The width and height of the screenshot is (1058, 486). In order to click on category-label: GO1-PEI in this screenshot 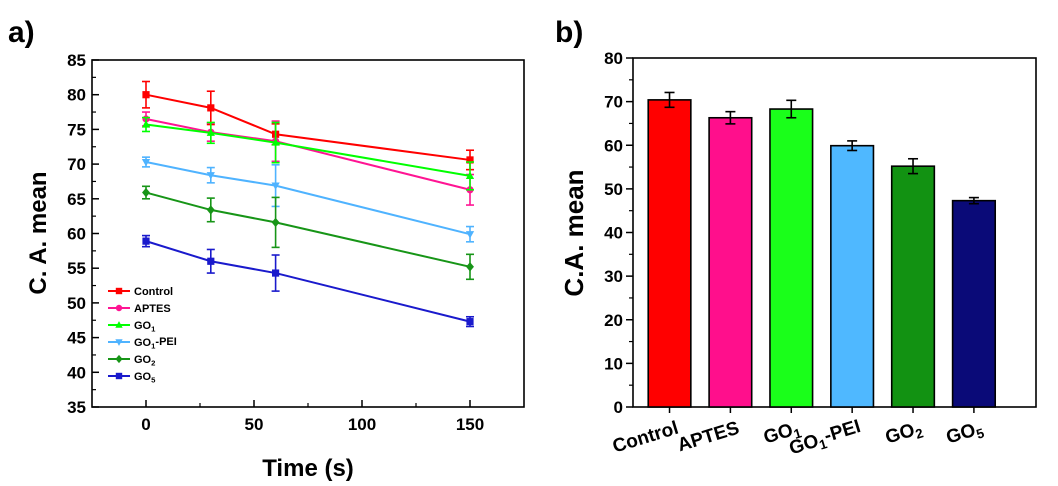, I will do `click(825, 438)`.